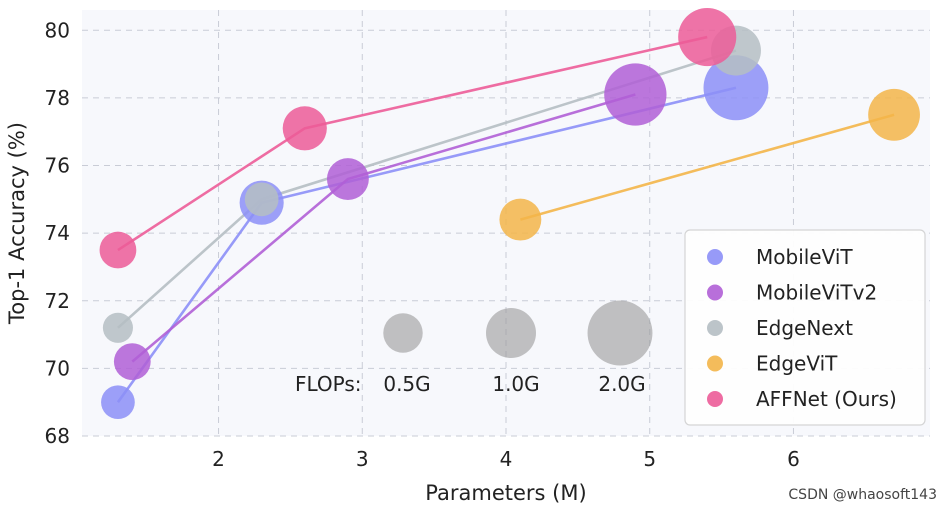  What do you see at coordinates (515, 384) in the screenshot?
I see `flops-legend-label: 1.0G` at bounding box center [515, 384].